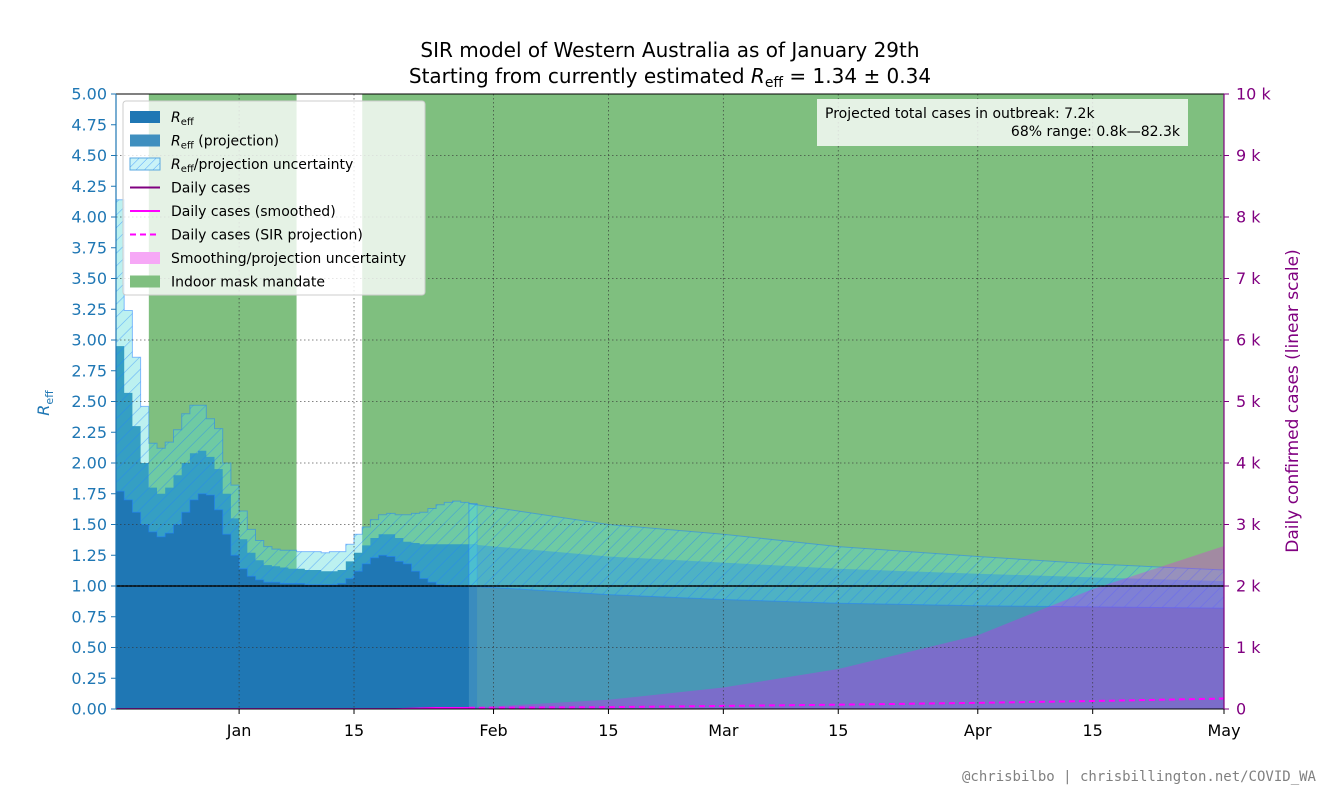  Describe the element at coordinates (1293, 400) in the screenshot. I see `right-axis-label: Daily confirmed cases (linear scale)` at that location.